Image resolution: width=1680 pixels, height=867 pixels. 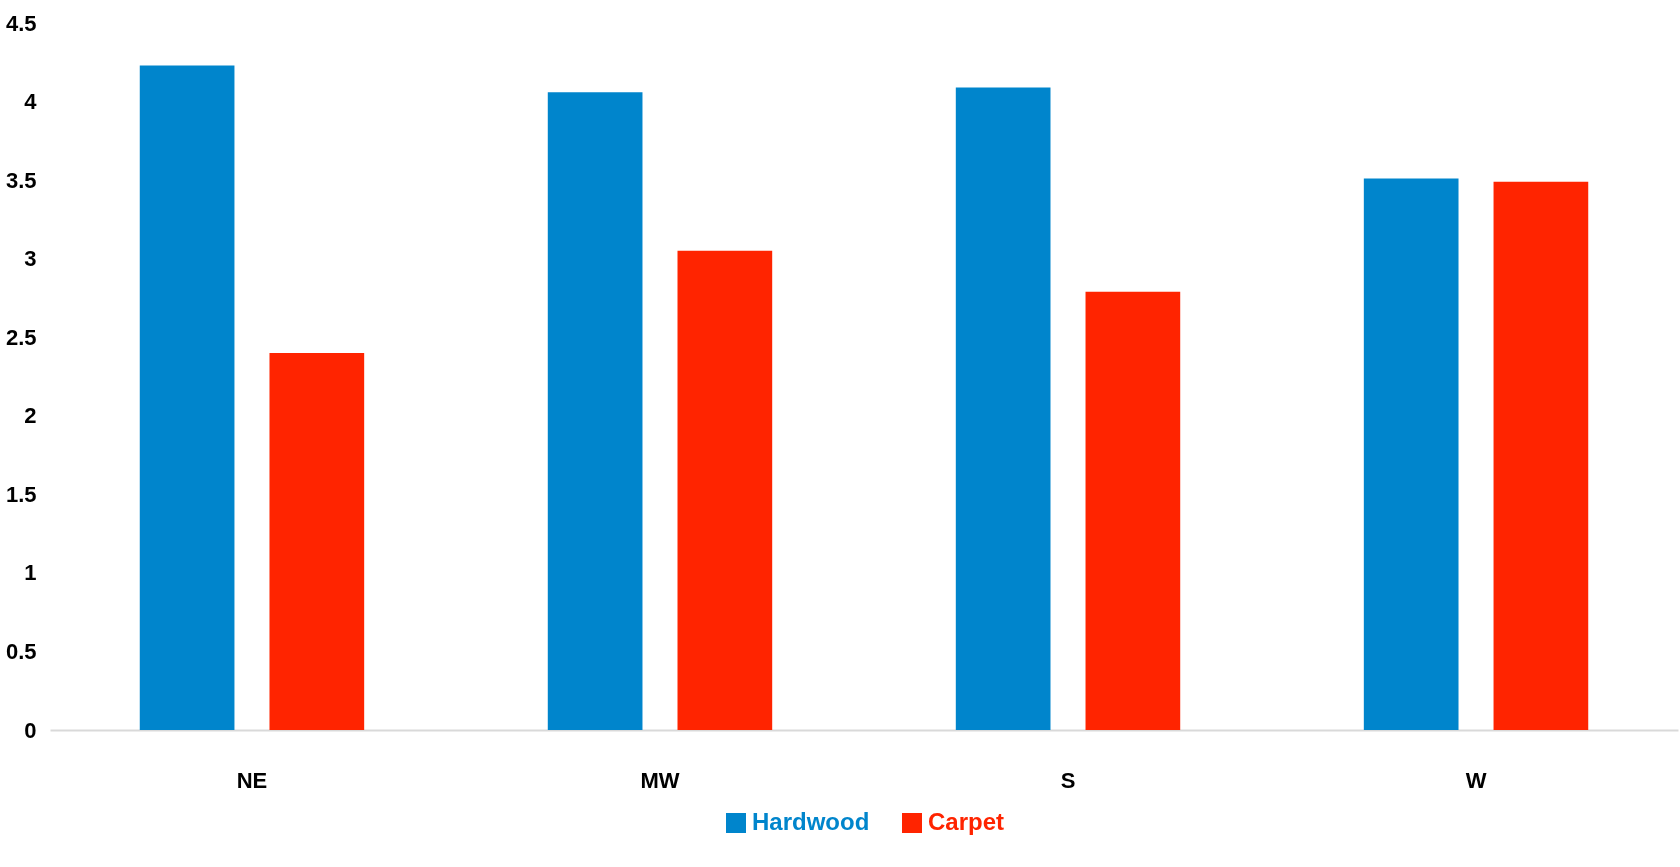 What do you see at coordinates (21, 337) in the screenshot?
I see `y-tick-label: 2.5` at bounding box center [21, 337].